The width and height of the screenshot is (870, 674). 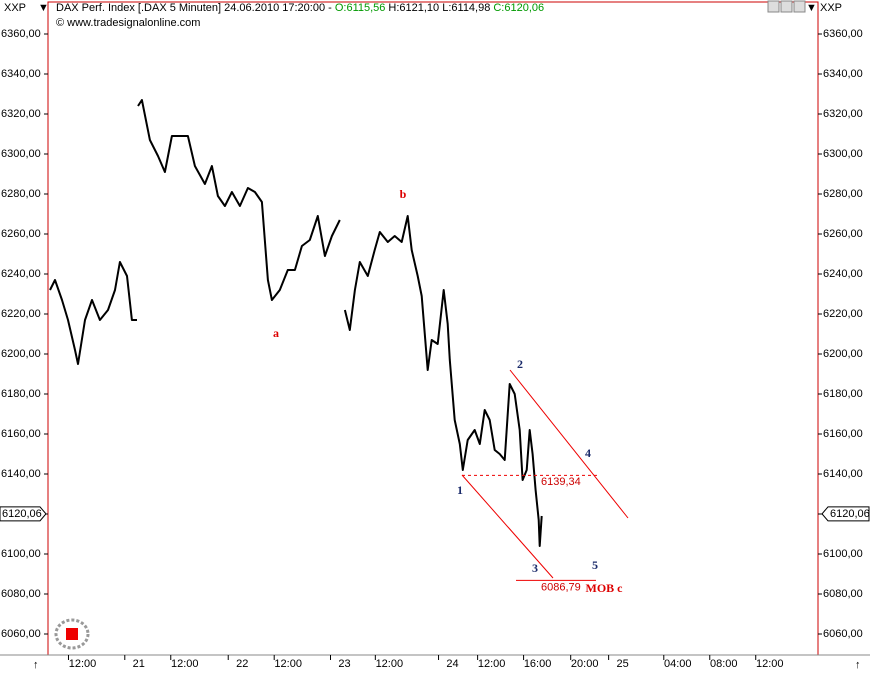 What do you see at coordinates (623, 664) in the screenshot?
I see `x-tick-label: 25` at bounding box center [623, 664].